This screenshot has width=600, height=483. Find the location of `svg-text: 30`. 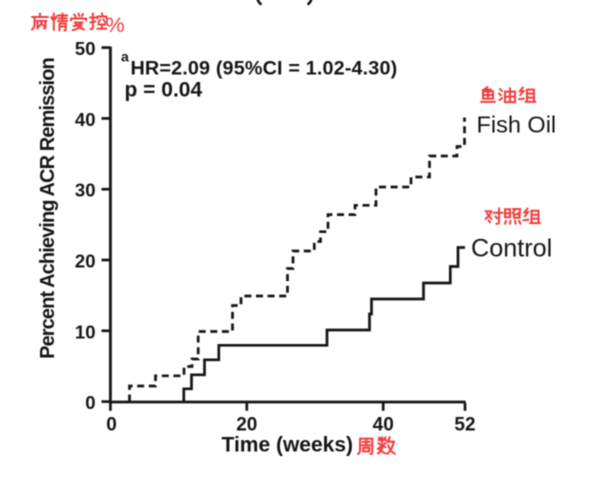

svg-text: 30 is located at coordinates (85, 190).